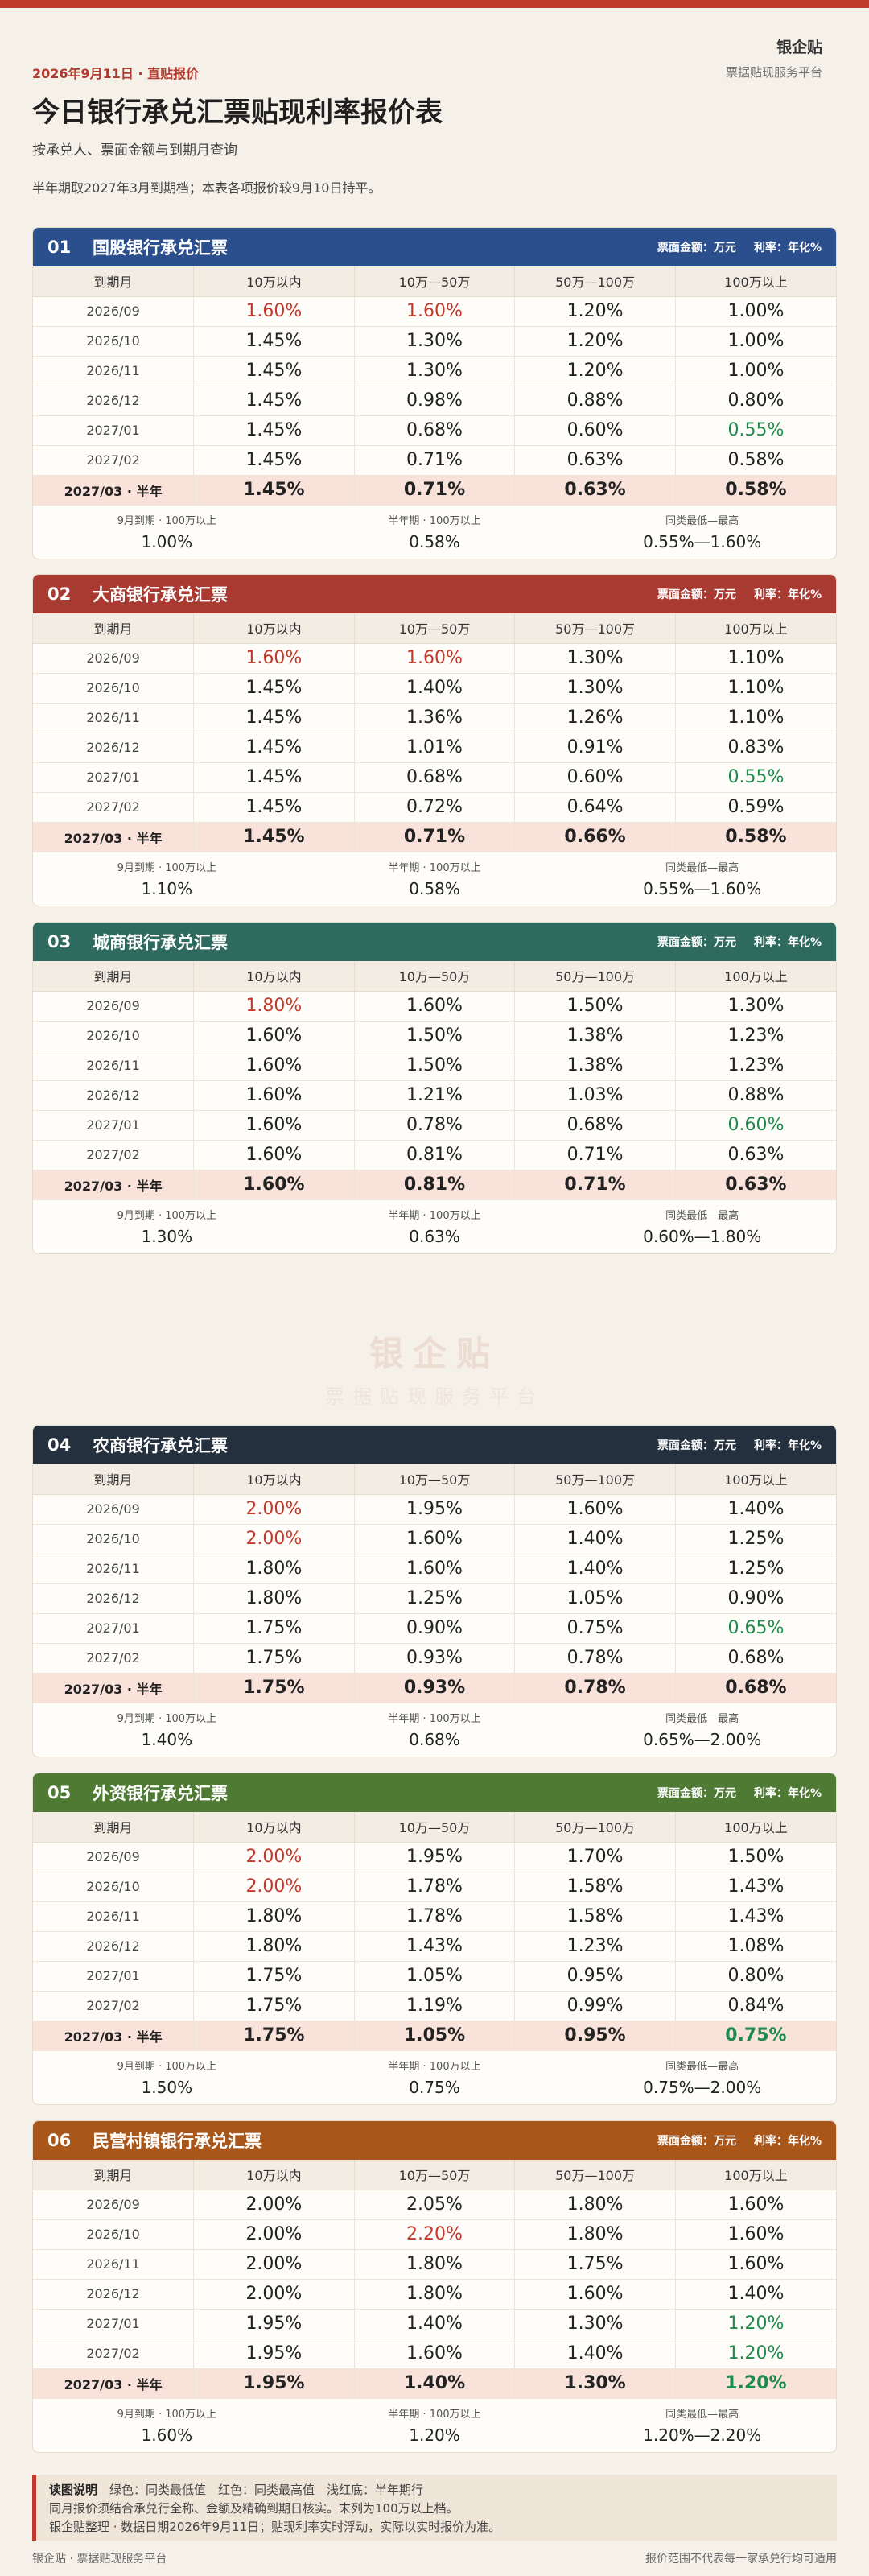 This screenshot has height=2576, width=869. What do you see at coordinates (435, 1226) in the screenshot?
I see `summary-item: 半年期 · 100万以上 0.63%` at bounding box center [435, 1226].